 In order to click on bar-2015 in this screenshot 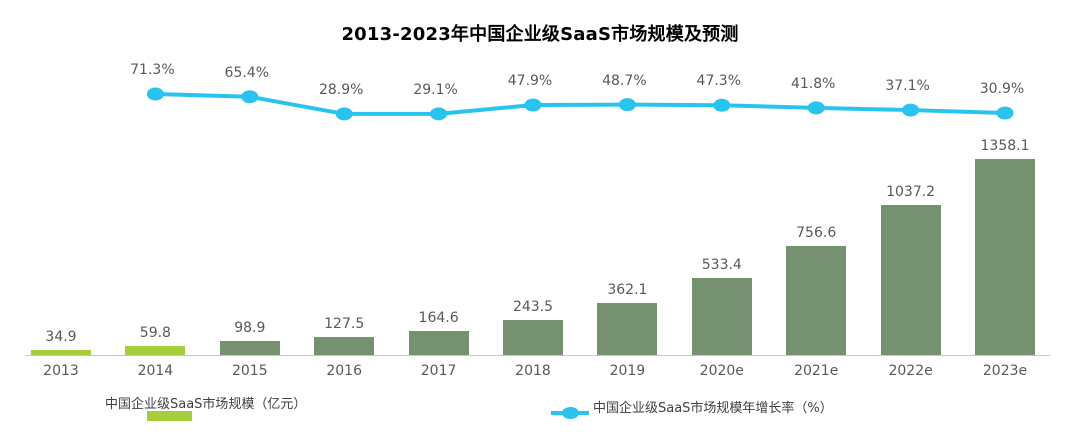, I will do `click(249, 347)`.